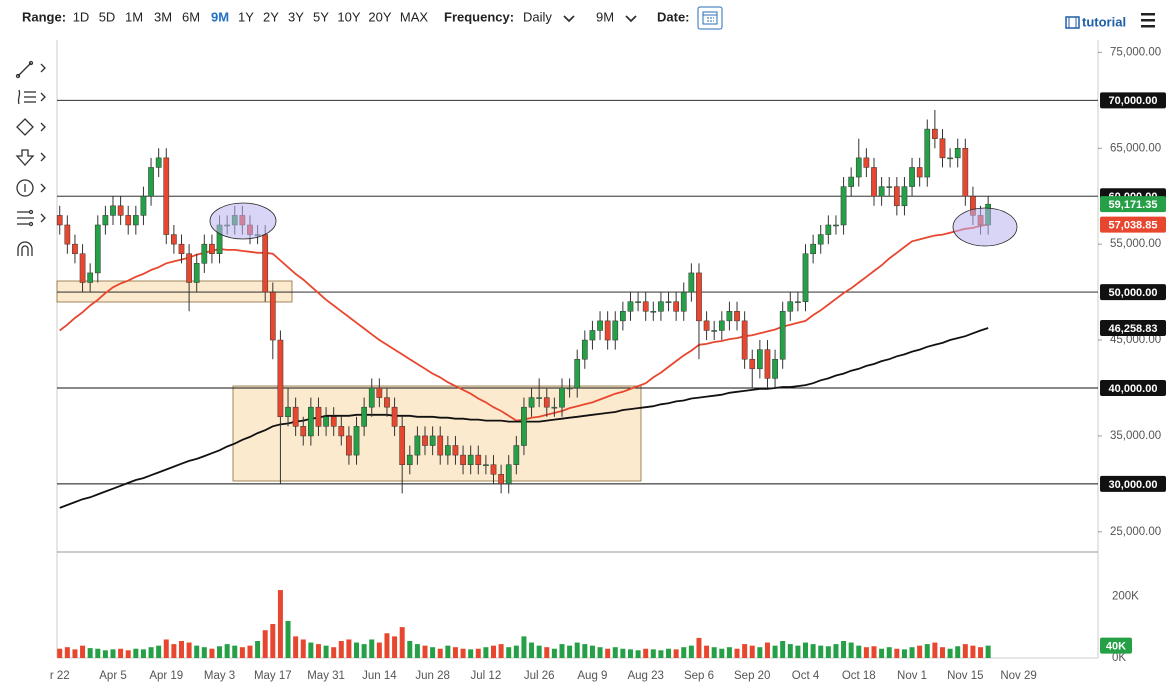 The width and height of the screenshot is (1171, 691). Describe the element at coordinates (379, 16) in the screenshot. I see `range-button: 20Y` at that location.